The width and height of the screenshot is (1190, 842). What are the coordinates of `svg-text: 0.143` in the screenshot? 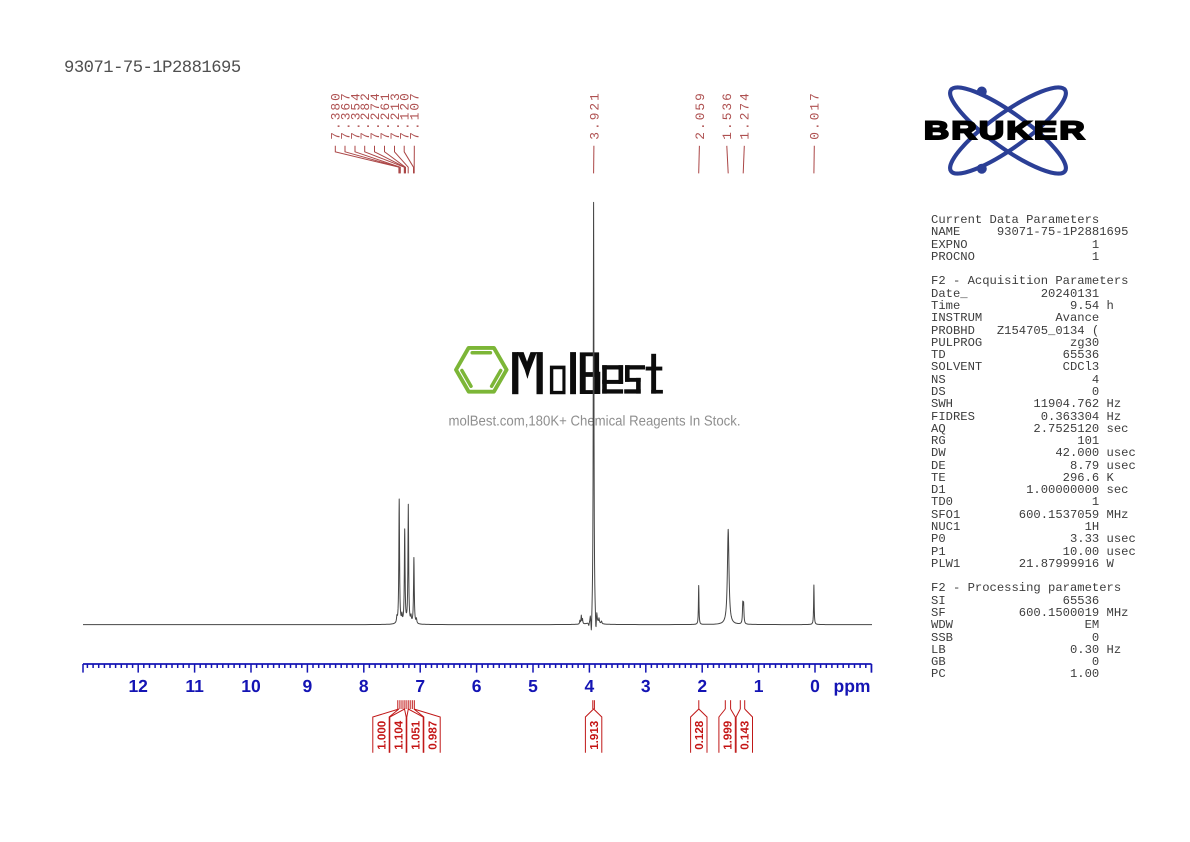 It's located at (745, 735).